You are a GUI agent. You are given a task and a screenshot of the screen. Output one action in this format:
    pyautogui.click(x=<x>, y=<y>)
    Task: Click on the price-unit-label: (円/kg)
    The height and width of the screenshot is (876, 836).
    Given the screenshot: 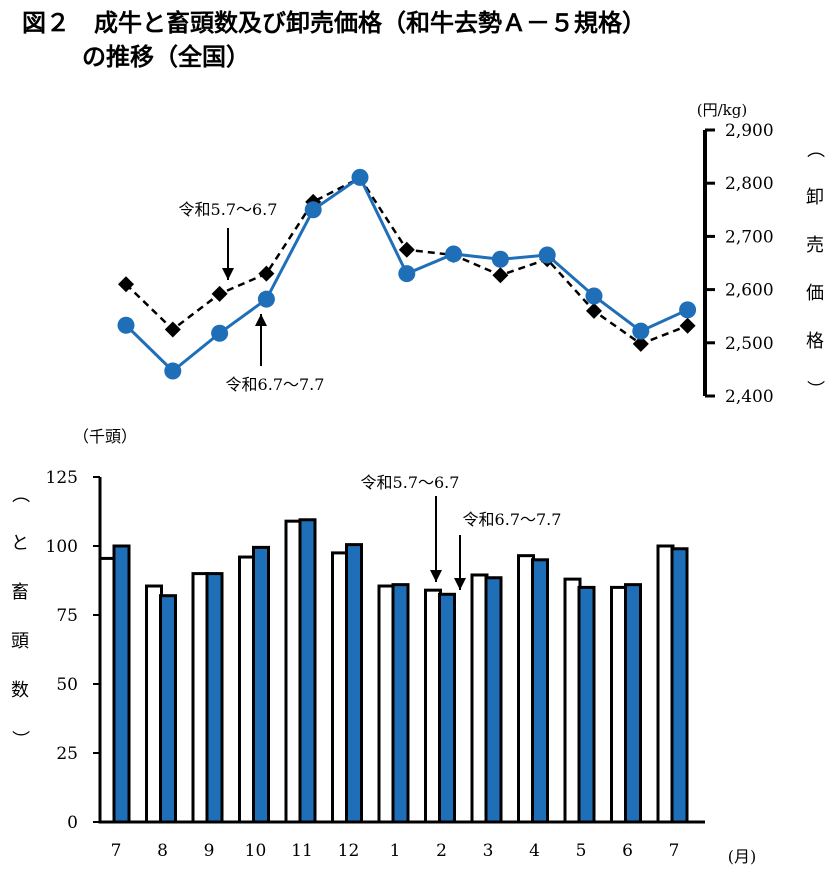 What is the action you would take?
    pyautogui.click(x=722, y=110)
    